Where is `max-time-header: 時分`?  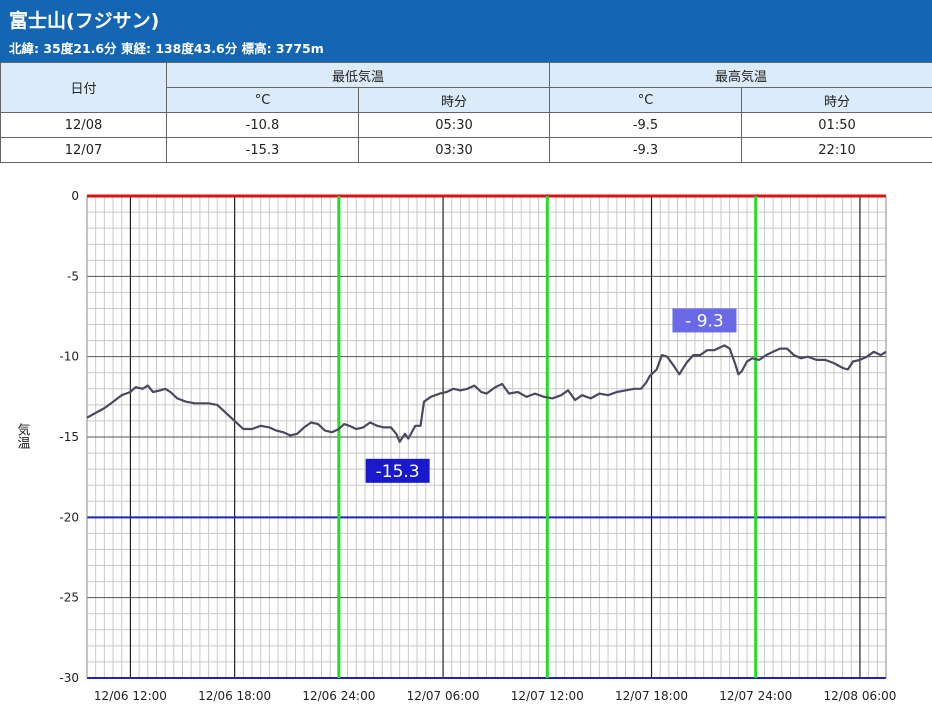
max-time-header: 時分 is located at coordinates (837, 100).